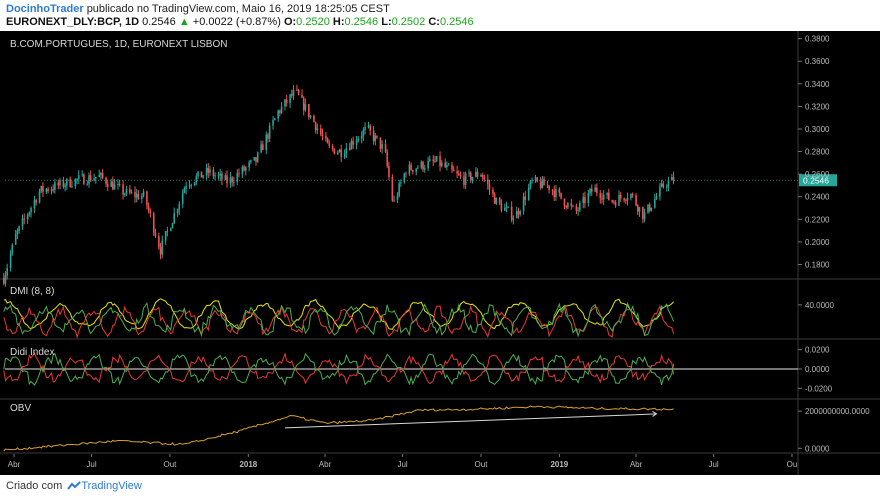  Describe the element at coordinates (817, 369) in the screenshot. I see `didi-tick-label: 0.0000` at that location.